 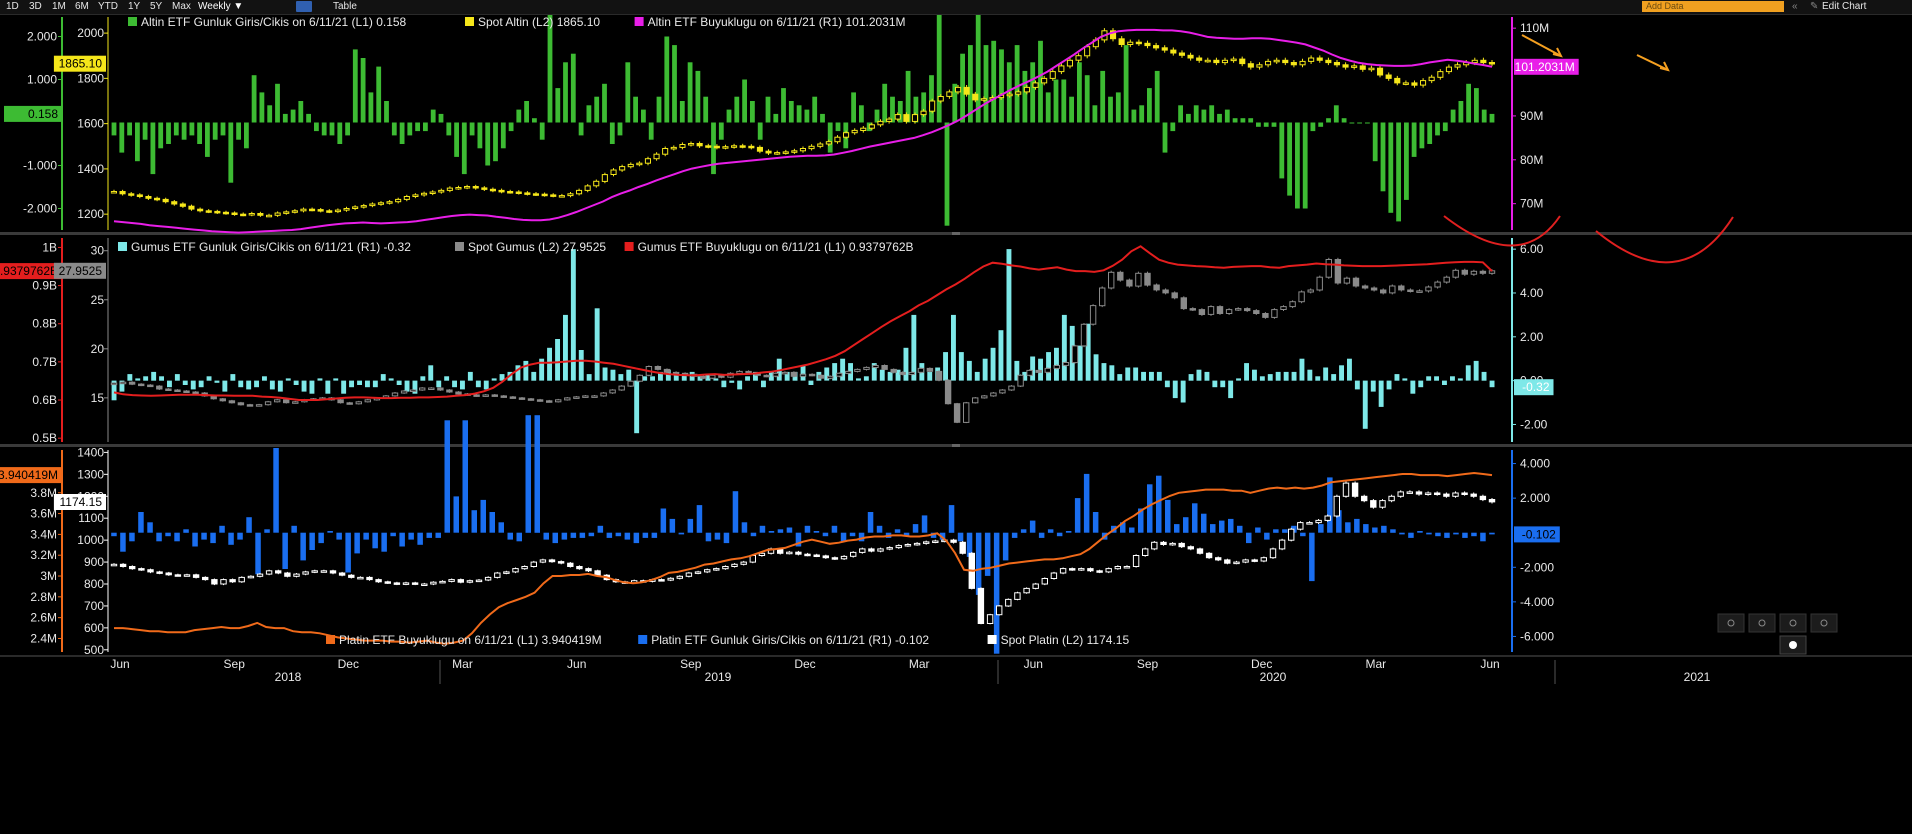 I want to click on edit-icon: ✎, so click(x=1814, y=6).